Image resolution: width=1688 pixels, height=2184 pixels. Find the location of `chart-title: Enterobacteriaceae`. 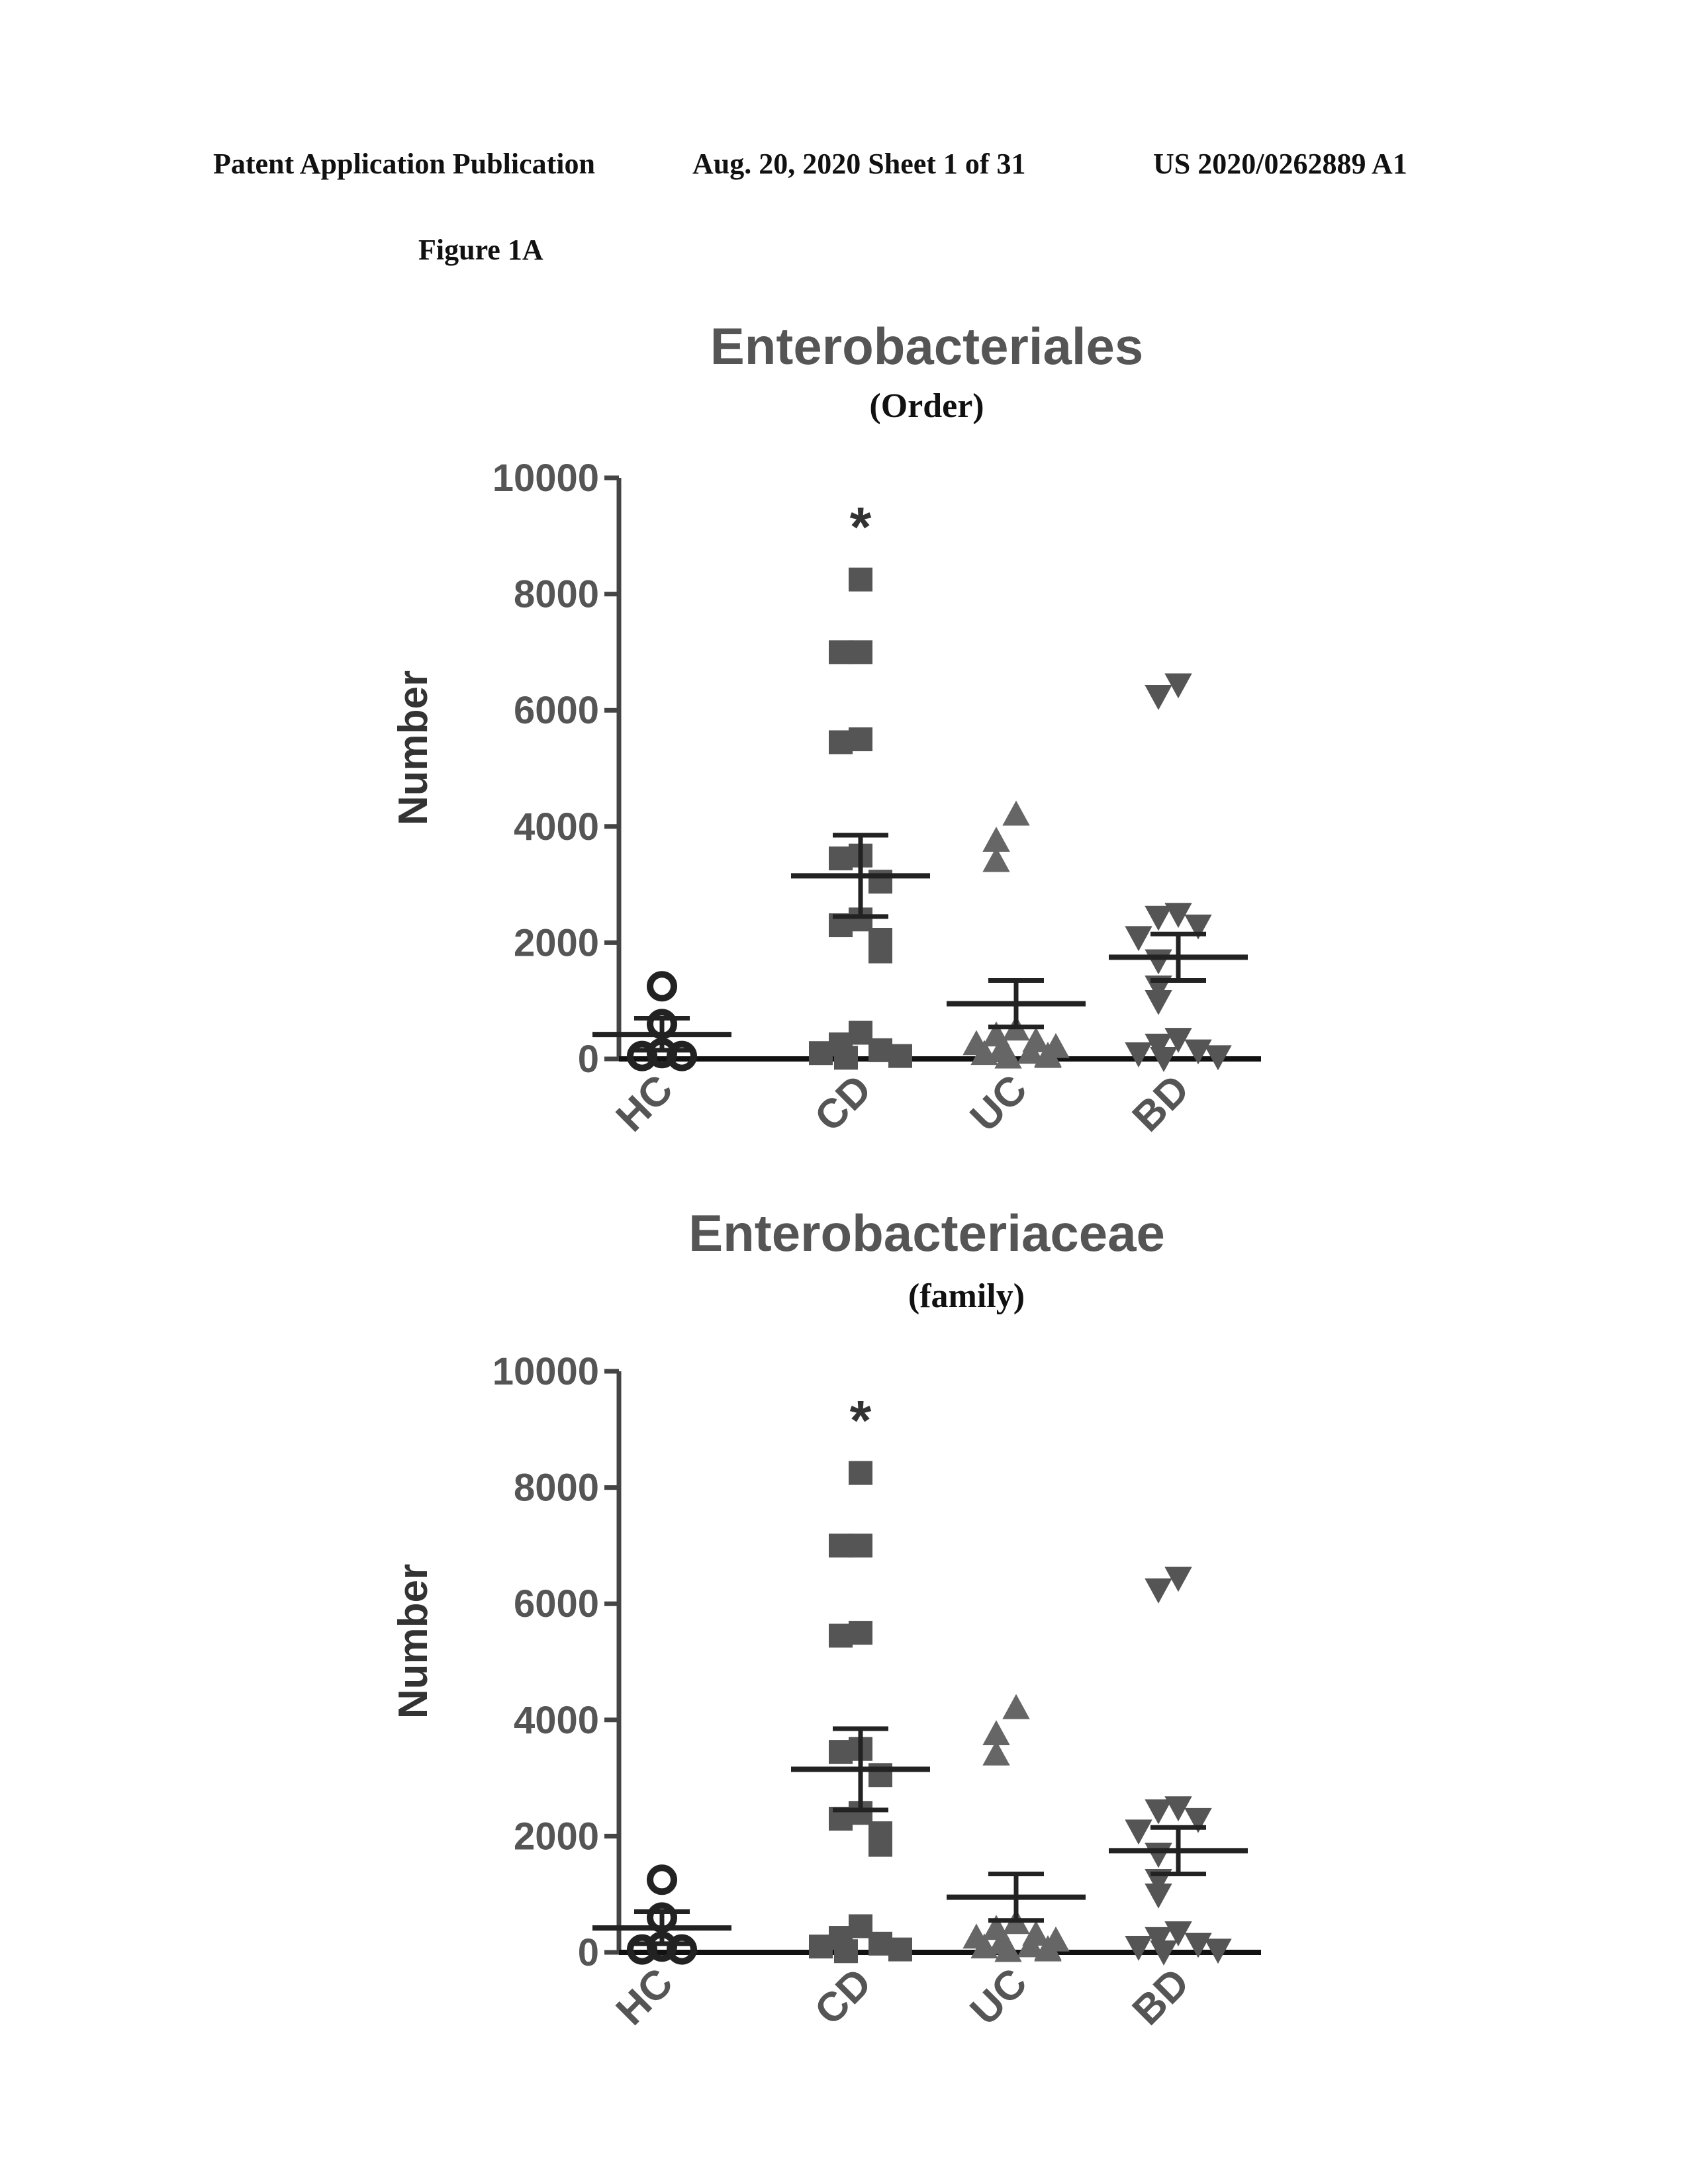

chart-title: Enterobacteriaceae is located at coordinates (926, 1233).